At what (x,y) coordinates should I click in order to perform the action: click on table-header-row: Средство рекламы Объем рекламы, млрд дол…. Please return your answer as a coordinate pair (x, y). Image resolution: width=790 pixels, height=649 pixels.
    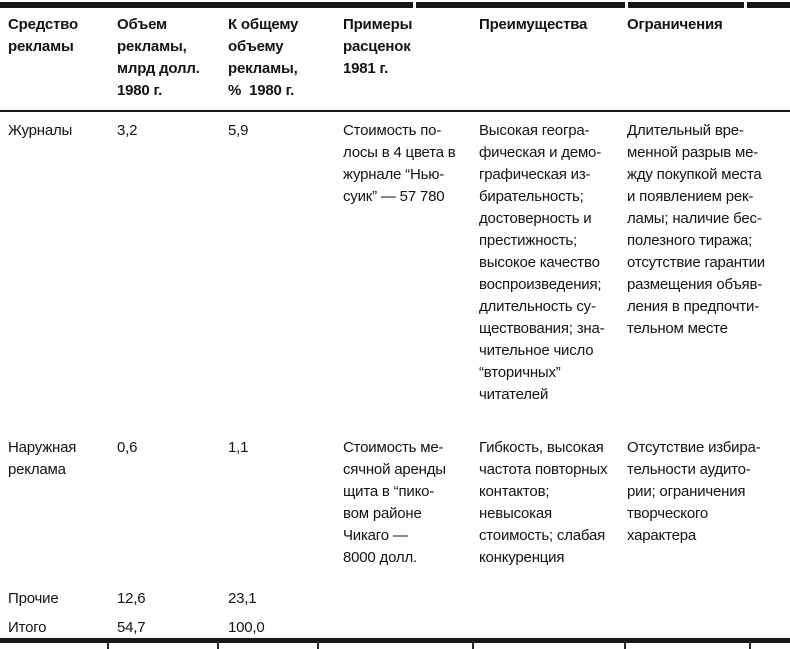
    Looking at the image, I should click on (397, 58).